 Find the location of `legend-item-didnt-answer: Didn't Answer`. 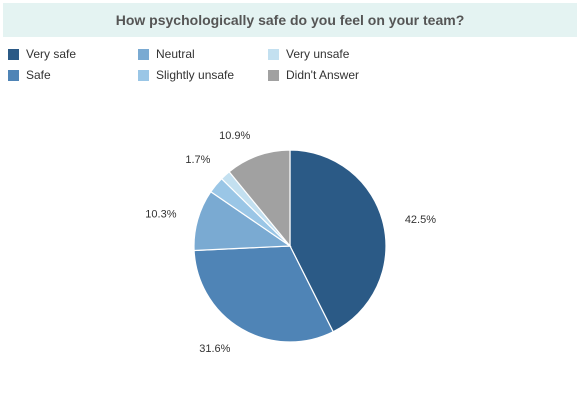

legend-item-didnt-answer: Didn't Answer is located at coordinates (338, 75).